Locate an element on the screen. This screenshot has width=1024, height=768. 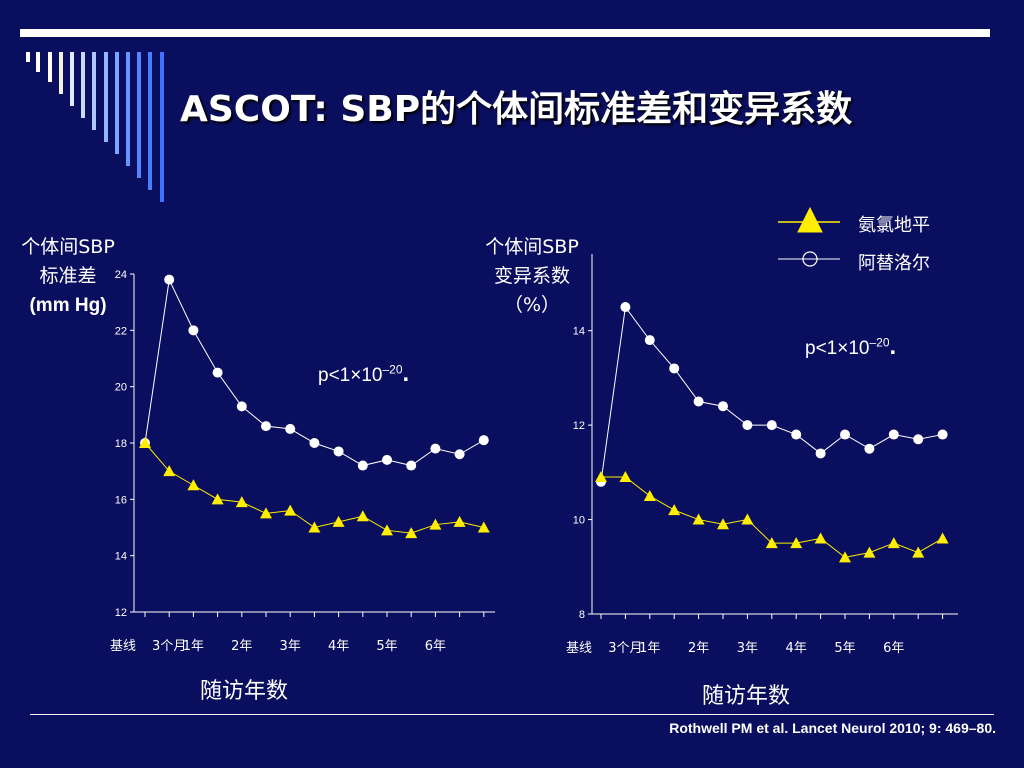
right-y-label-line-1: 个体间SBP is located at coordinates (532, 247).